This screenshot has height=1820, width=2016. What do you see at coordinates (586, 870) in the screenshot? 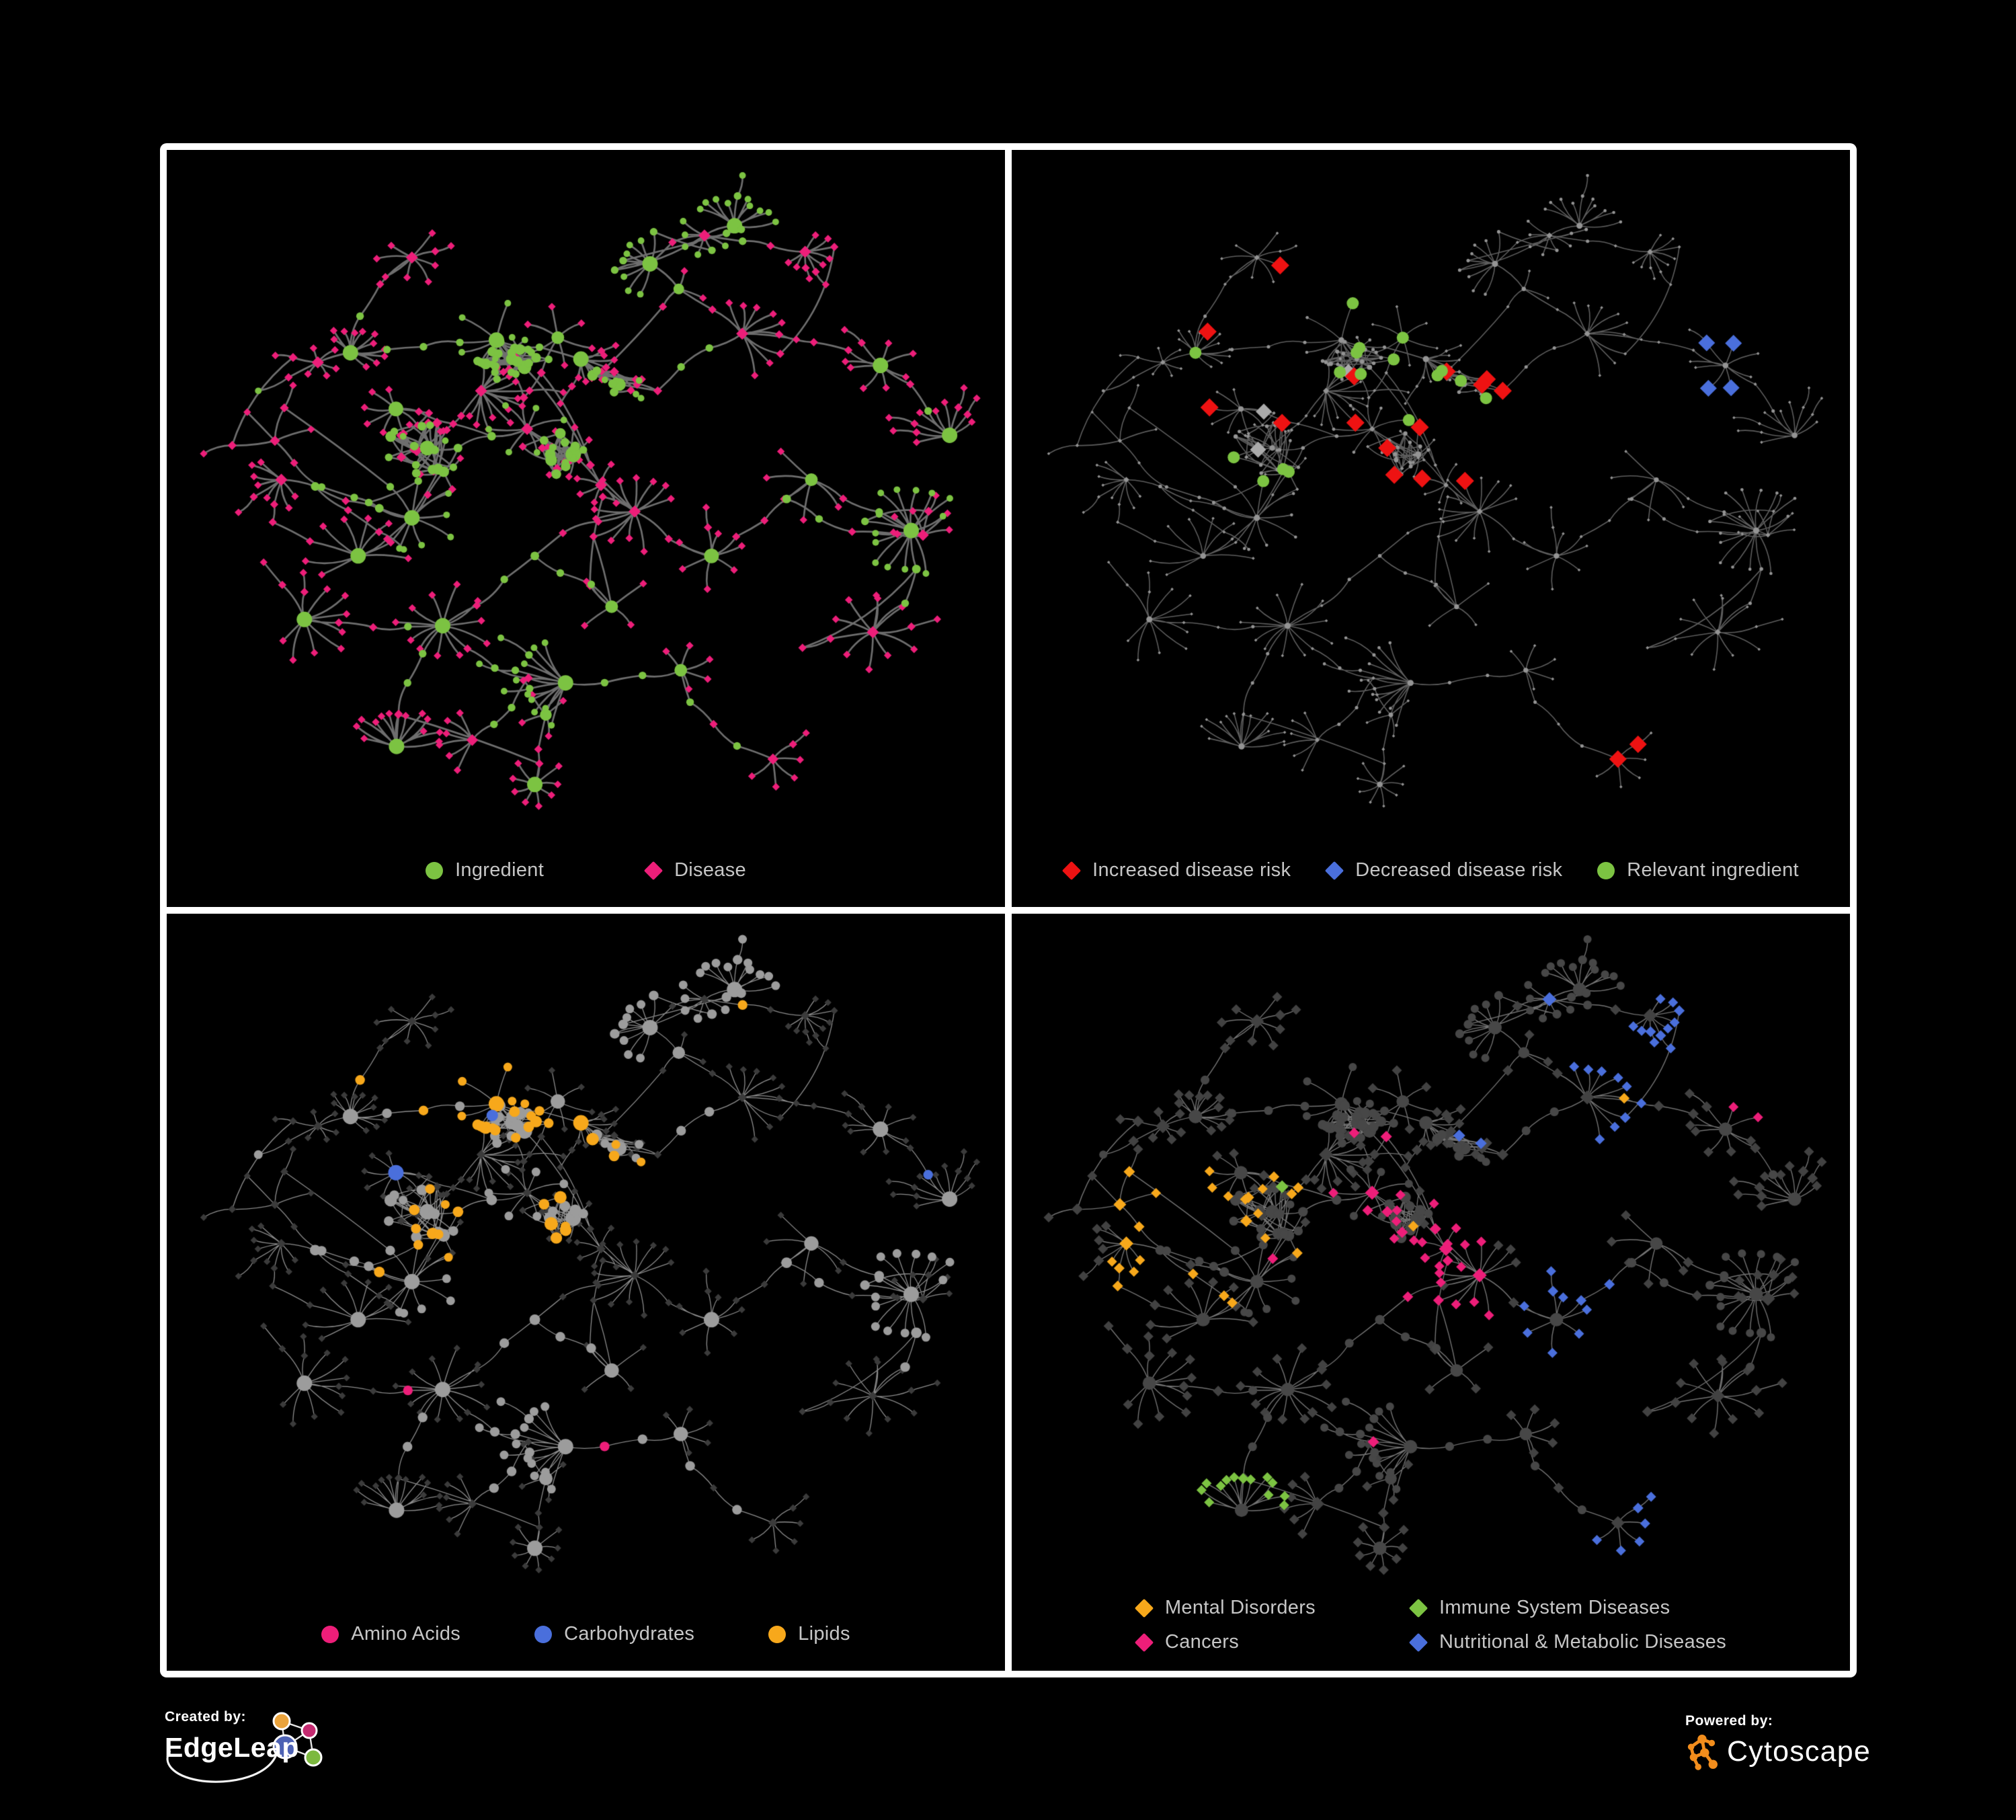
I see `legend-ingredient-disease: Ingredient Disease` at bounding box center [586, 870].